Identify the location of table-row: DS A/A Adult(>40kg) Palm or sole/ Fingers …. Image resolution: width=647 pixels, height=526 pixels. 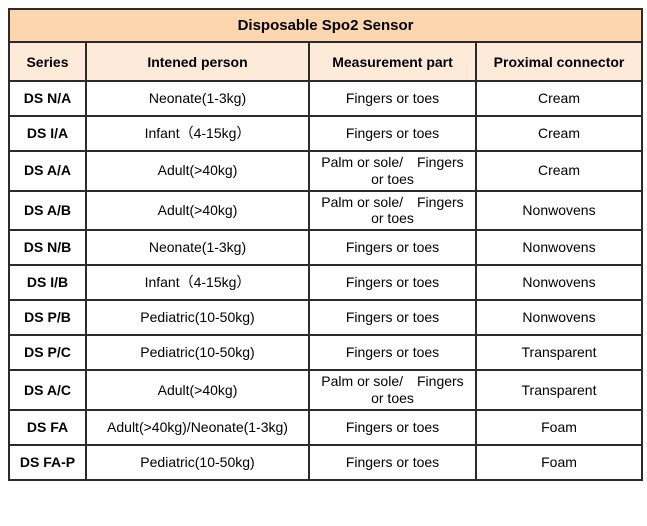
(326, 171).